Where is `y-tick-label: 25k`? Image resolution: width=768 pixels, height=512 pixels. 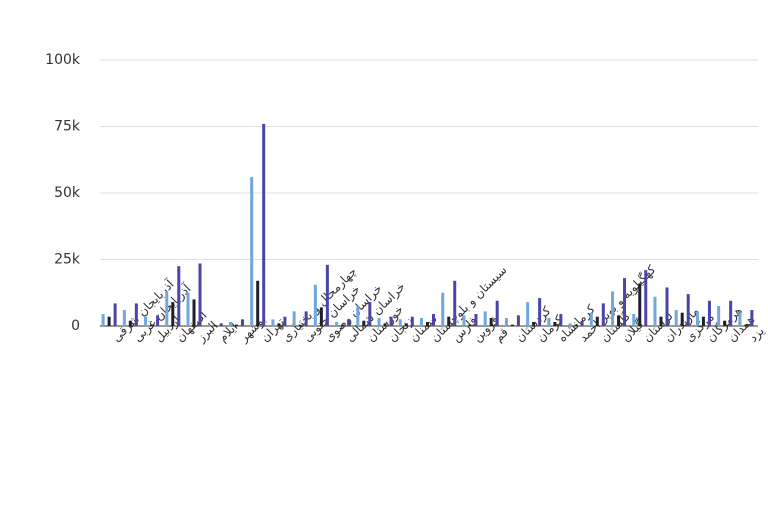 y-tick-label: 25k is located at coordinates (67, 260).